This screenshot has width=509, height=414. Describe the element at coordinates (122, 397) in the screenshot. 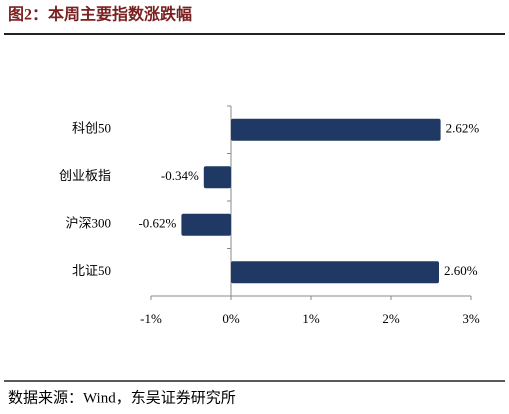

I see `source: 数据来源：Wind，东吴证券研究所` at that location.